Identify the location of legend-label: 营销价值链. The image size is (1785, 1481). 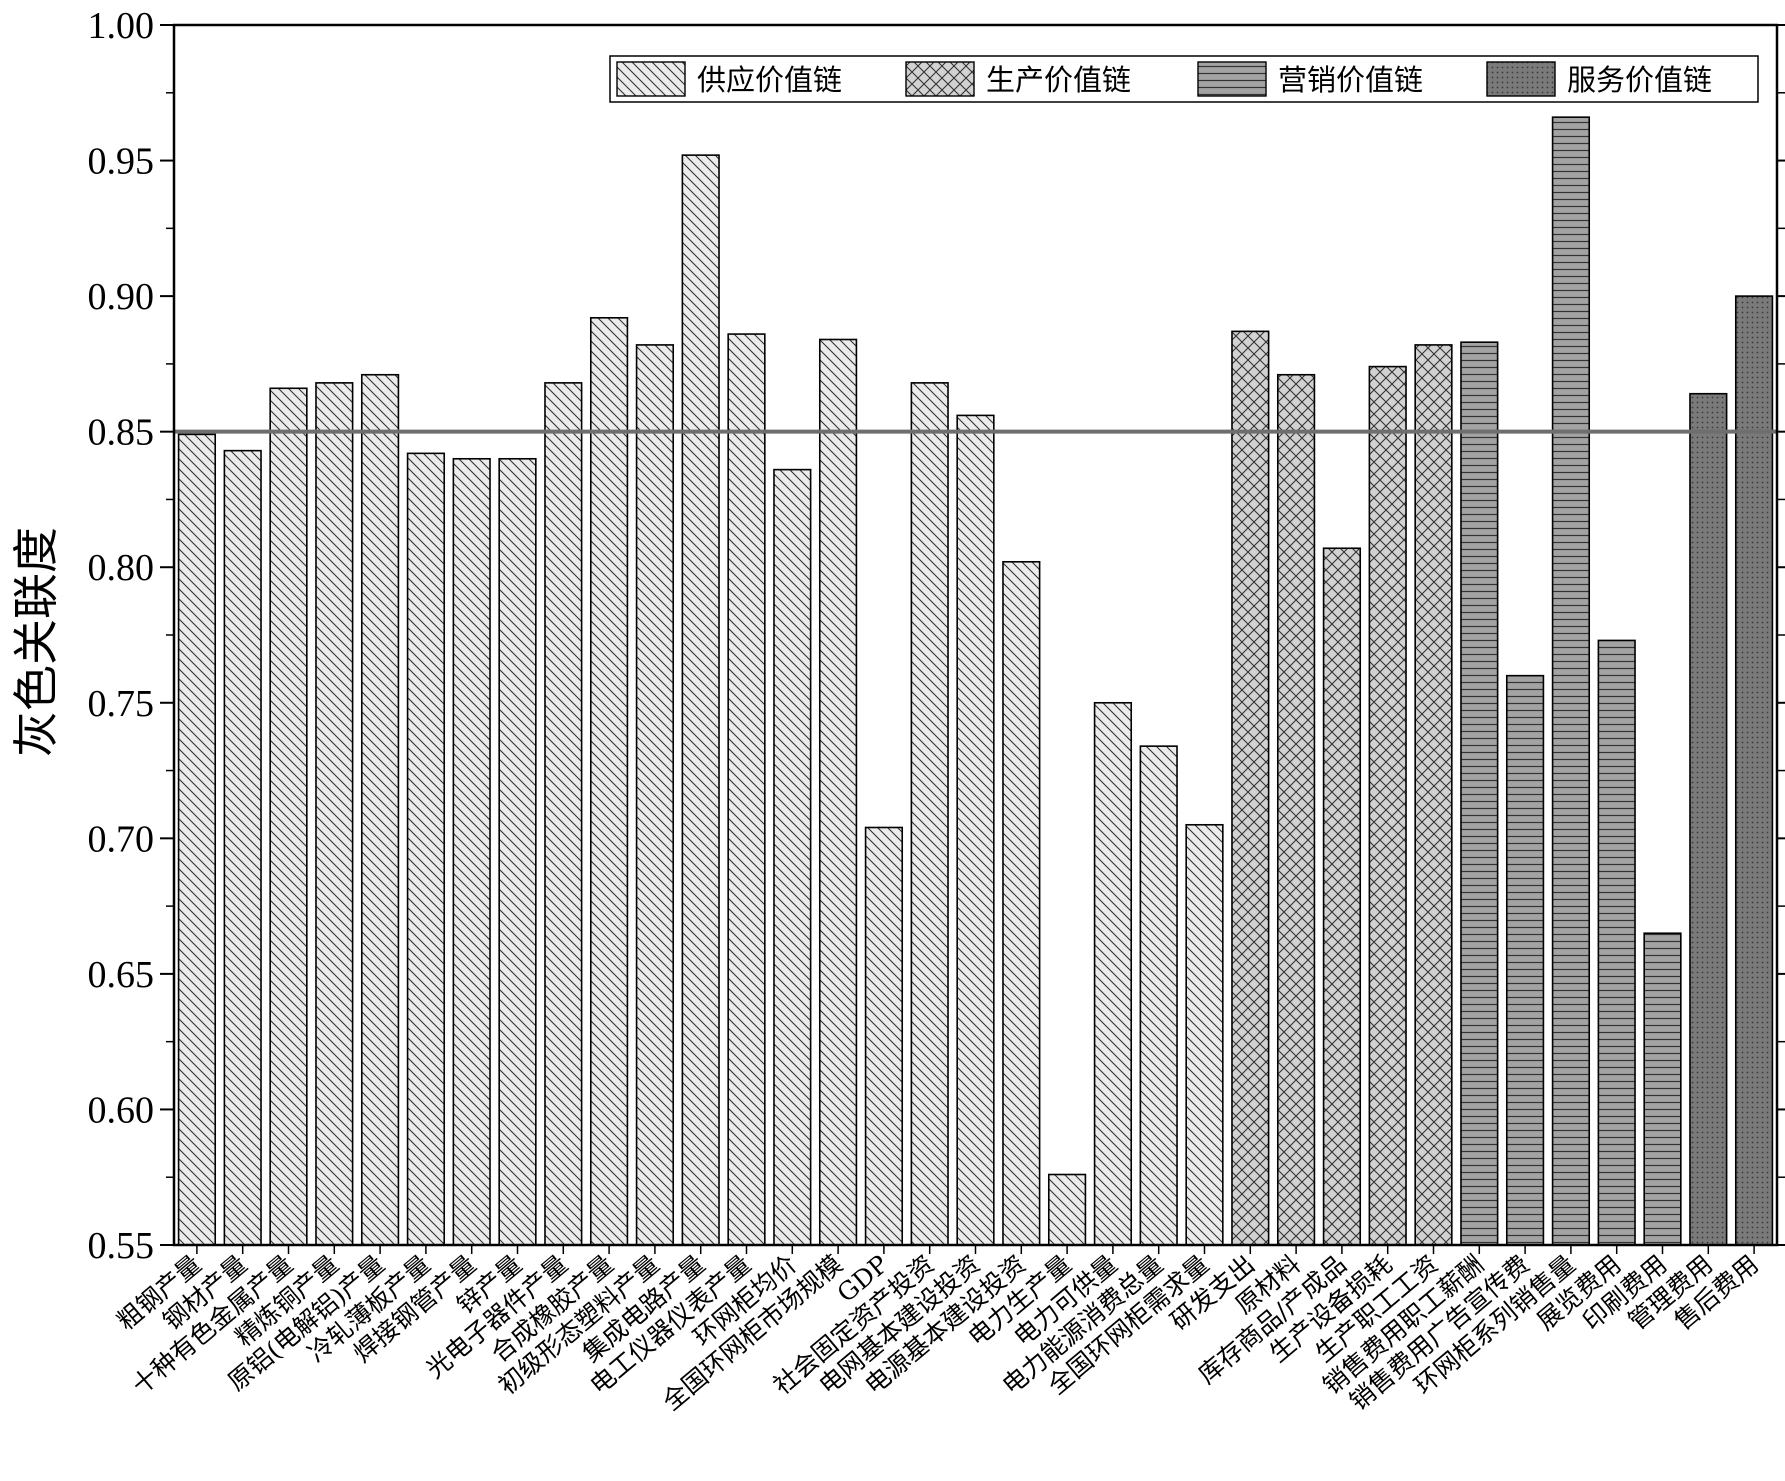
(1350, 80).